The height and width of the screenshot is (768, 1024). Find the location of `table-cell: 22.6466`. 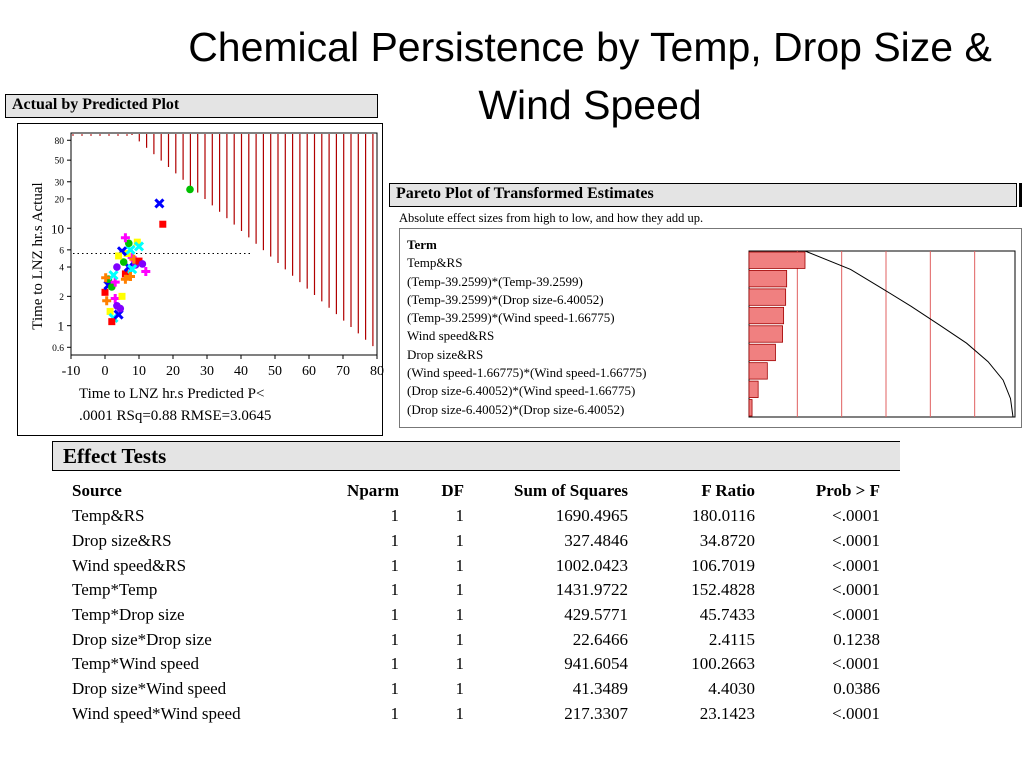

table-cell: 22.6466 is located at coordinates (600, 639).